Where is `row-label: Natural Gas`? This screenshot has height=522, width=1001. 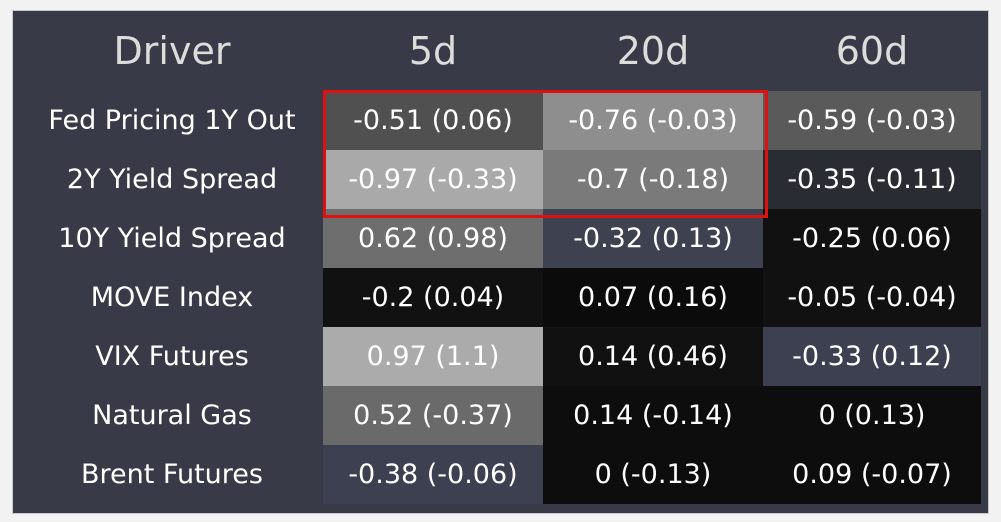 row-label: Natural Gas is located at coordinates (172, 415).